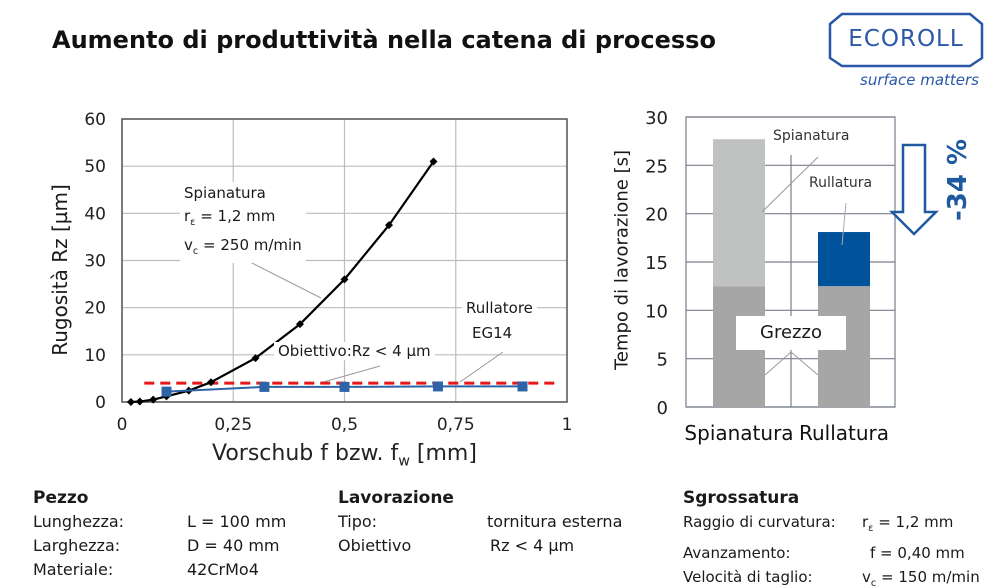 Image resolution: width=1004 pixels, height=588 pixels. I want to click on spianatura-annotation-speed: vc = 250 m/min, so click(243, 248).